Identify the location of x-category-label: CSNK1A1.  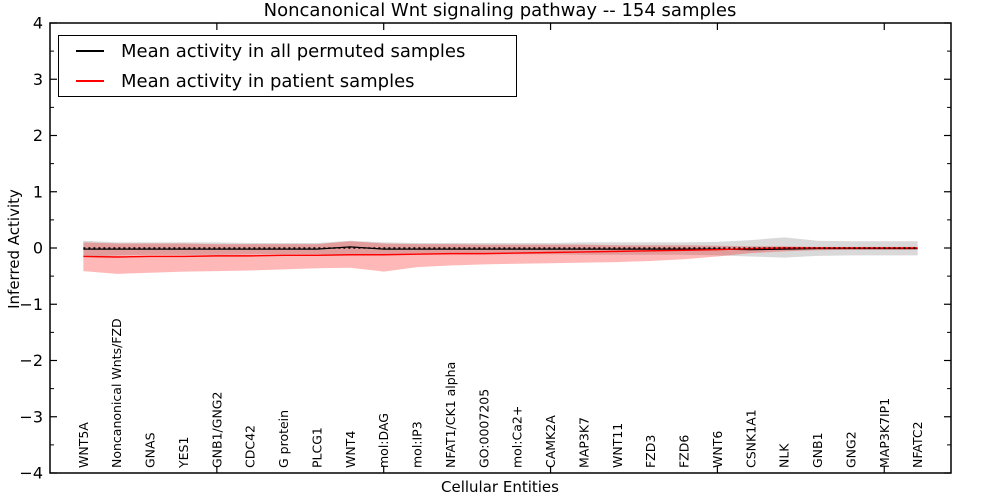
(750, 438).